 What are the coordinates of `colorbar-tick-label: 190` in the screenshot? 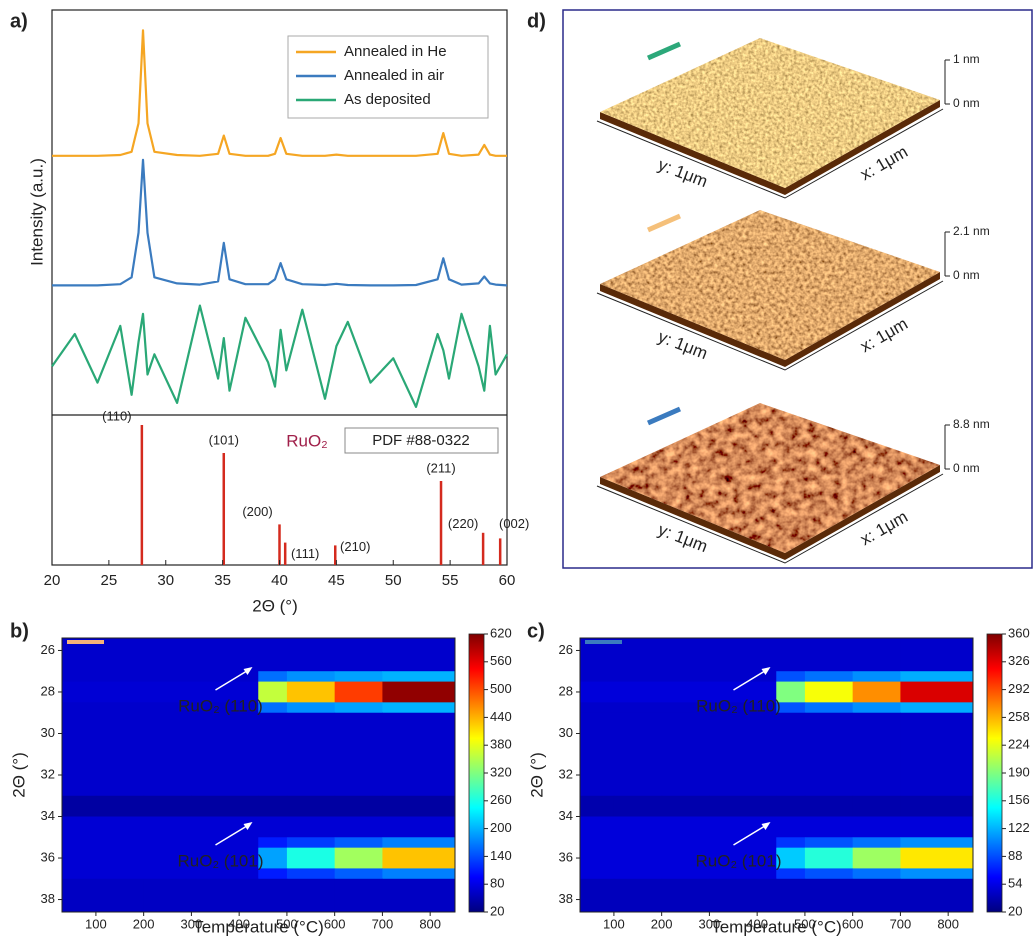 It's located at (1019, 771).